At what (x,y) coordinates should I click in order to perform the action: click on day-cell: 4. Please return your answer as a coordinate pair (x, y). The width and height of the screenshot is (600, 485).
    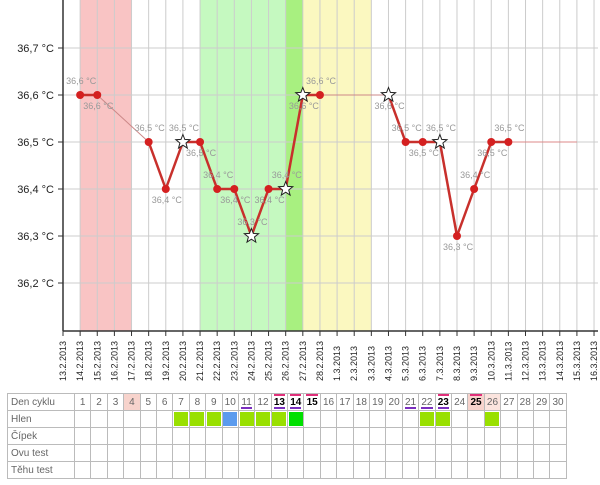
    Looking at the image, I should click on (132, 402).